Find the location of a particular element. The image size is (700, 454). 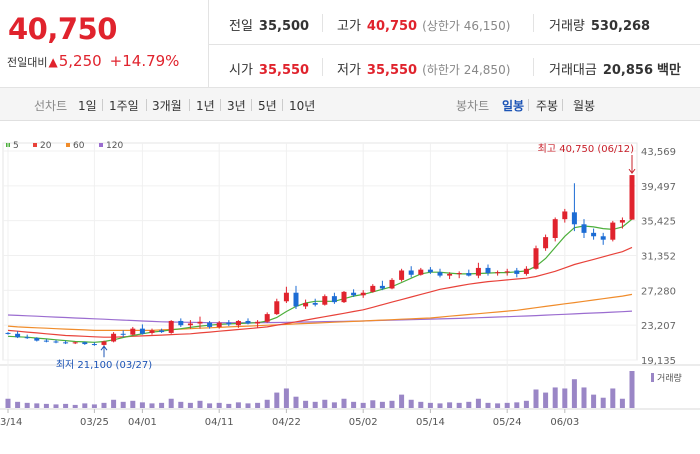

chart-toolbar: 선차트 1일 1주일 3개월 1년 3년 5년 10년 봉차트 일봉 주봉 월봉 is located at coordinates (350, 104).